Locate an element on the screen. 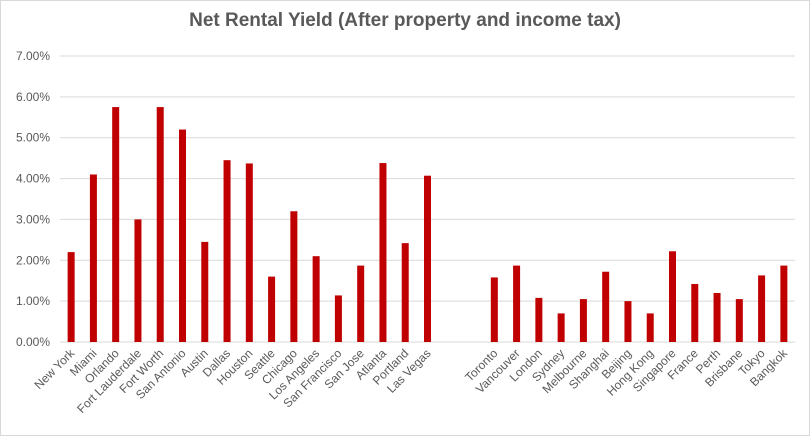  y-tick-label: 4.00% is located at coordinates (33, 179).